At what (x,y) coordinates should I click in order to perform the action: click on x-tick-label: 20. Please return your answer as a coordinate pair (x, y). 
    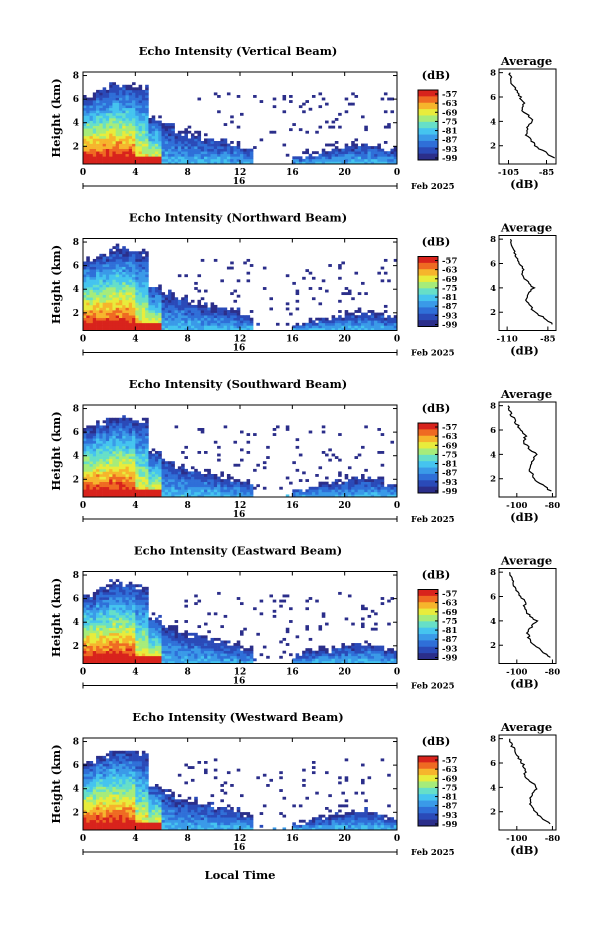
    Looking at the image, I should click on (344, 340).